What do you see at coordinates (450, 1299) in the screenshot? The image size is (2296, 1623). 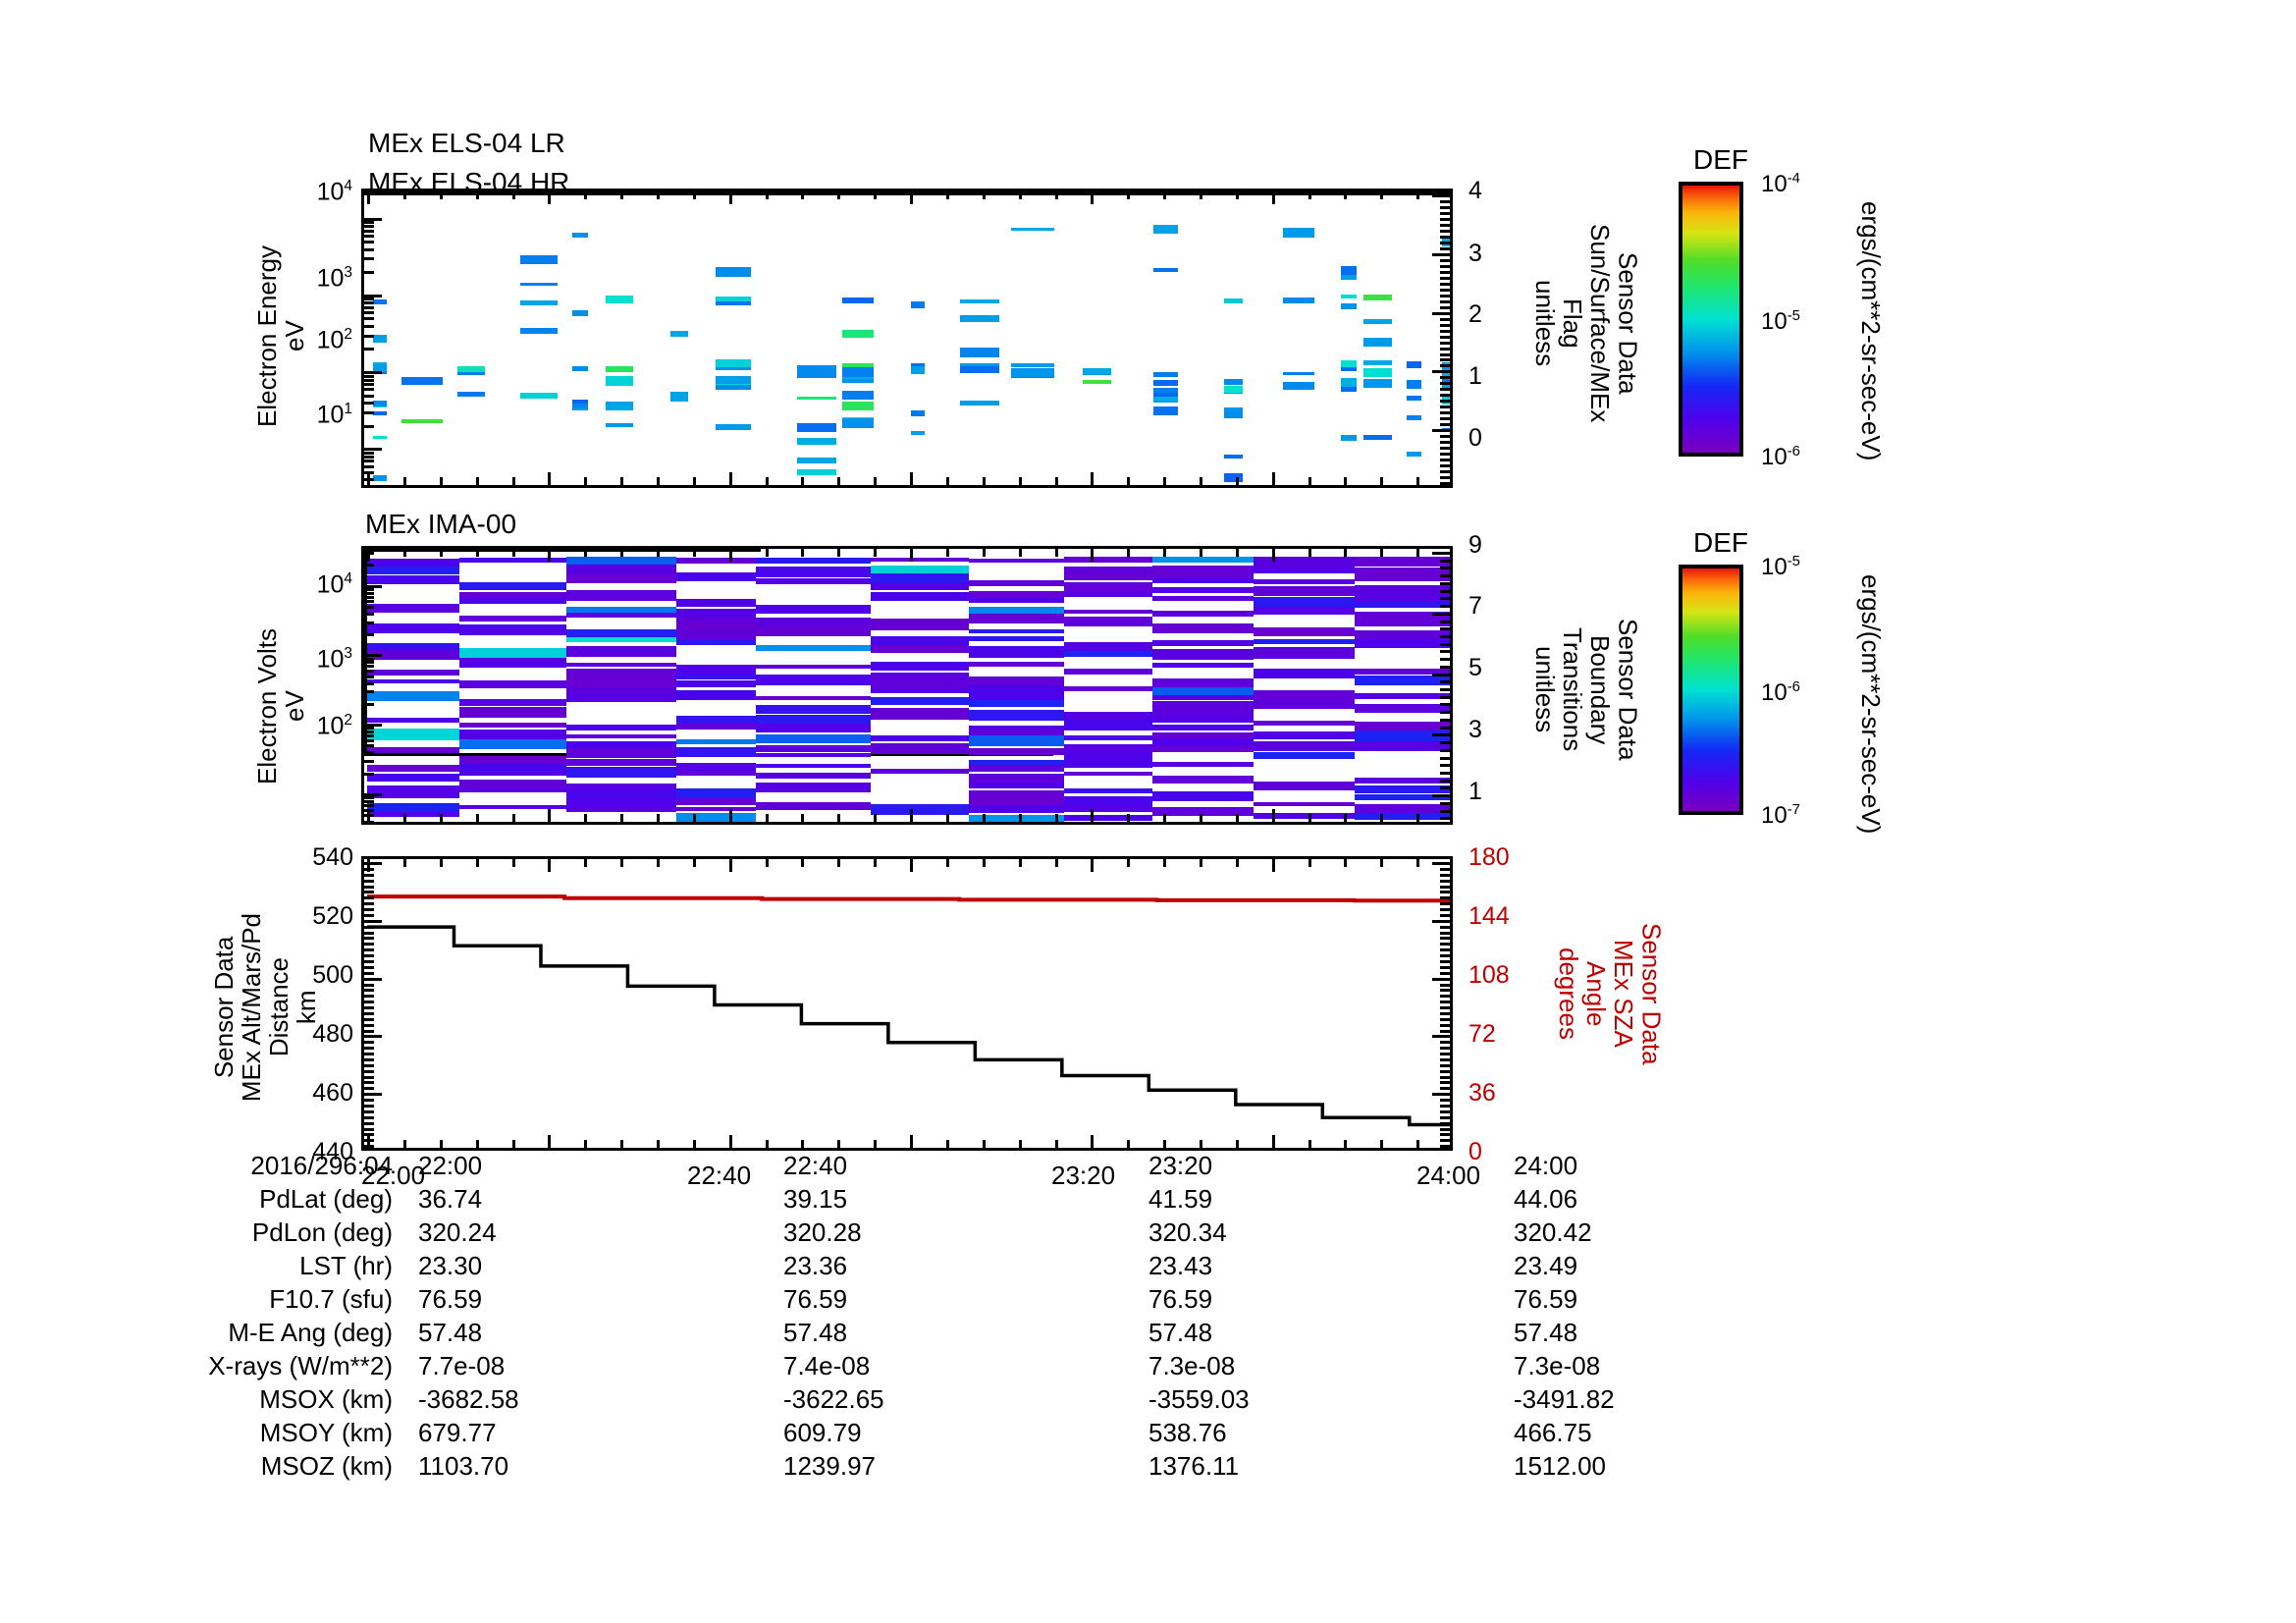 I see `table-cell: 76.59` at bounding box center [450, 1299].